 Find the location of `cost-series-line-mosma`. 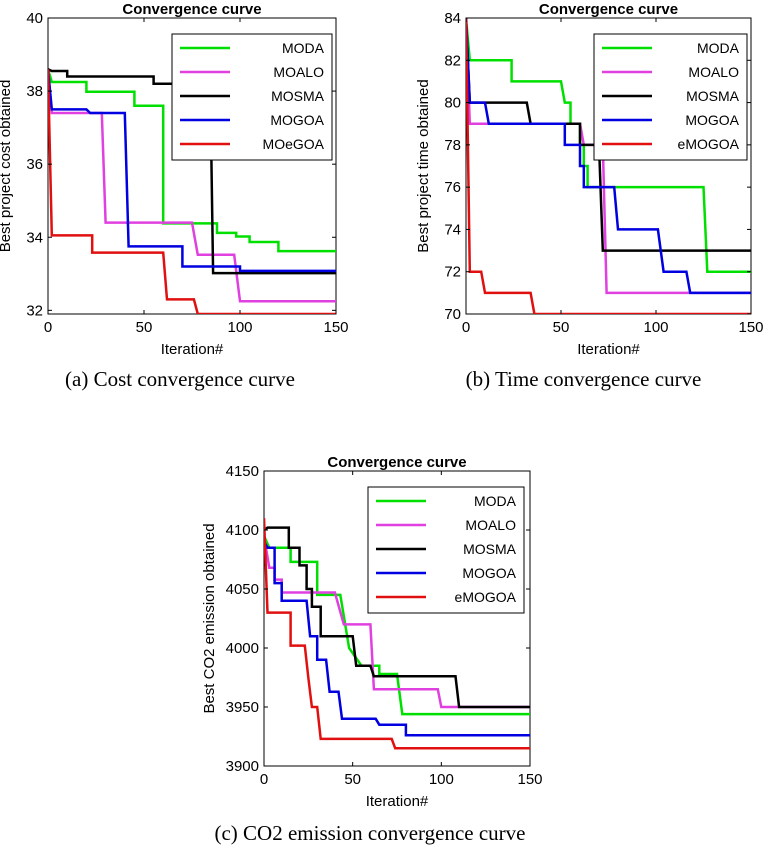

cost-series-line-mosma is located at coordinates (192, 171).